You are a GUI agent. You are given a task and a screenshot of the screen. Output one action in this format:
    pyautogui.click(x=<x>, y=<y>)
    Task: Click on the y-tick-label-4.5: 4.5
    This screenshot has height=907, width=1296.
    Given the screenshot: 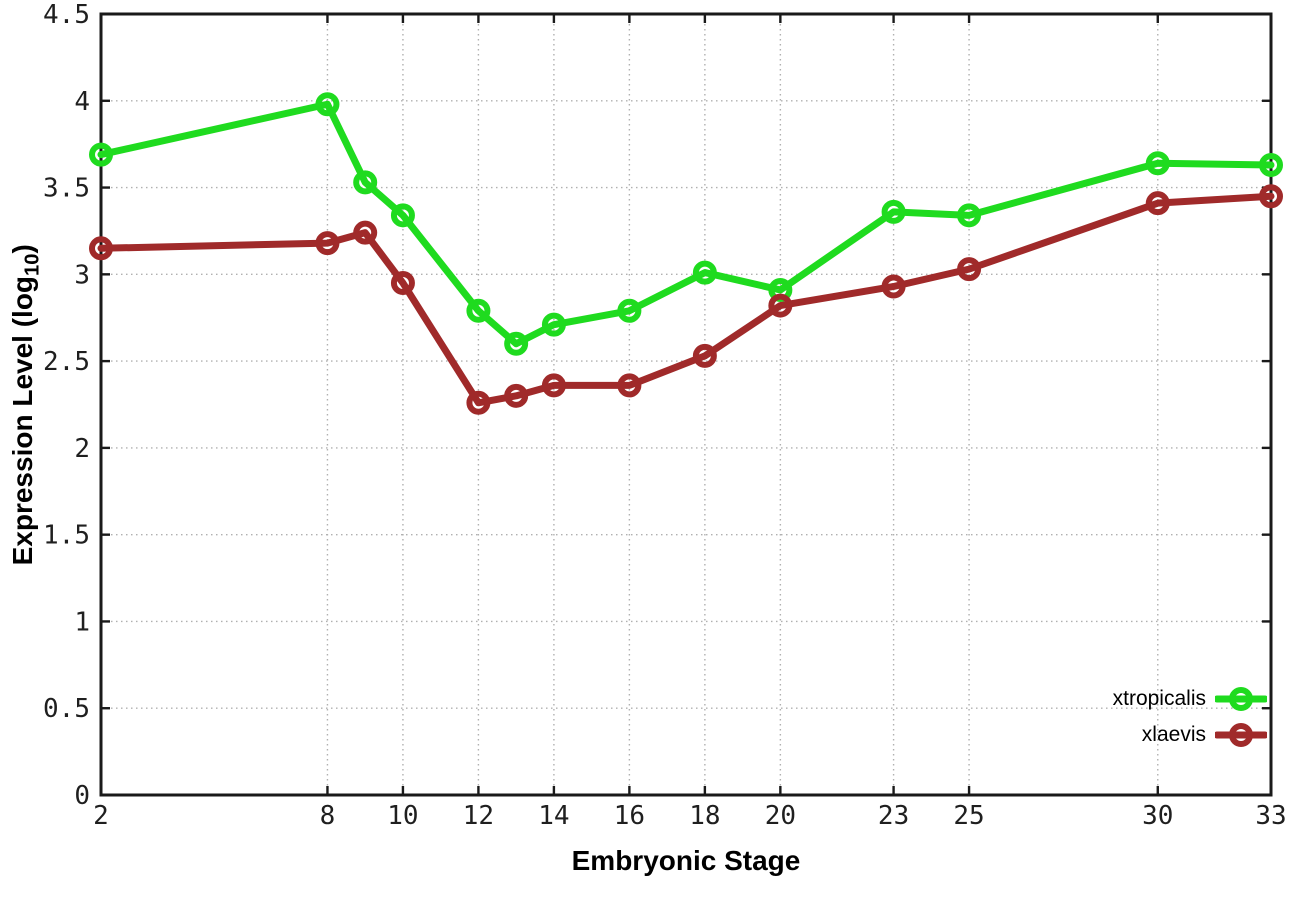 What is the action you would take?
    pyautogui.click(x=66, y=15)
    